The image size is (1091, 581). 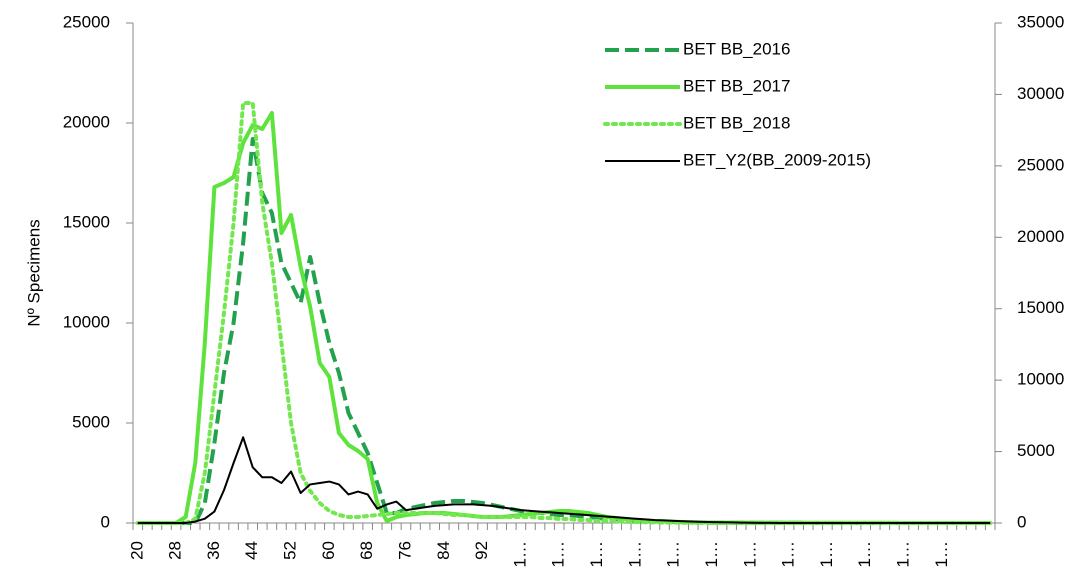 What do you see at coordinates (404, 550) in the screenshot?
I see `x-tick-label: 76` at bounding box center [404, 550].